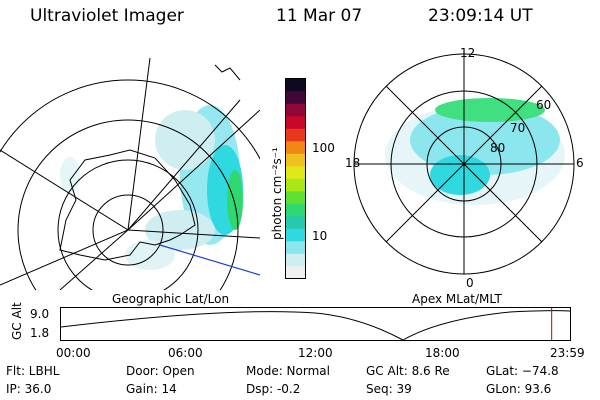 The width and height of the screenshot is (600, 400). I want to click on satellite-track, so click(209, 260).